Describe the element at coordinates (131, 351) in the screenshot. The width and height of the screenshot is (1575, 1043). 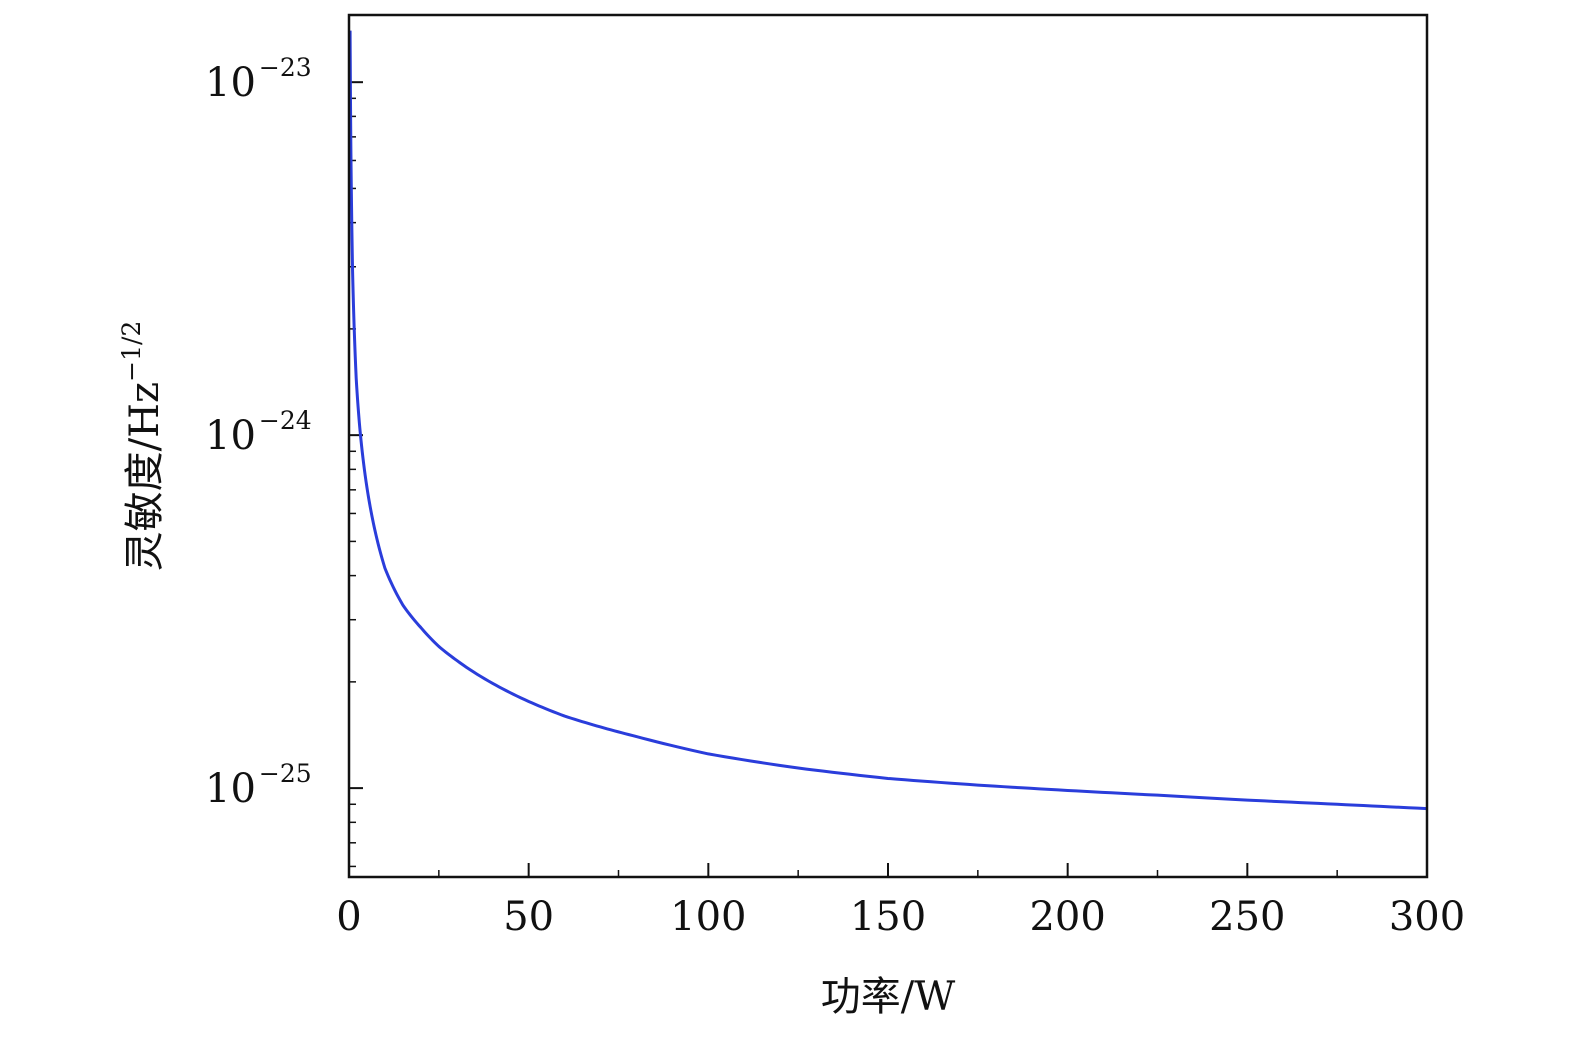
I see `y-axis-title-exponent: −1/2` at that location.